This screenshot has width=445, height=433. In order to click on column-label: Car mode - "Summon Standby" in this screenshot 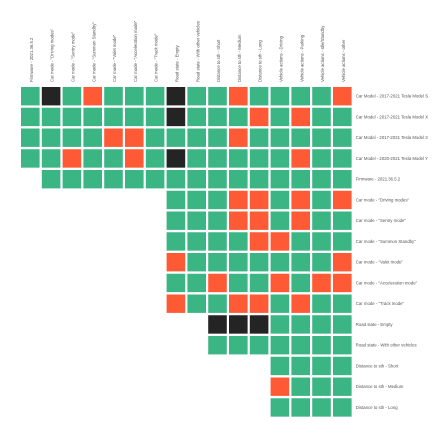, I will do `click(93, 52)`.